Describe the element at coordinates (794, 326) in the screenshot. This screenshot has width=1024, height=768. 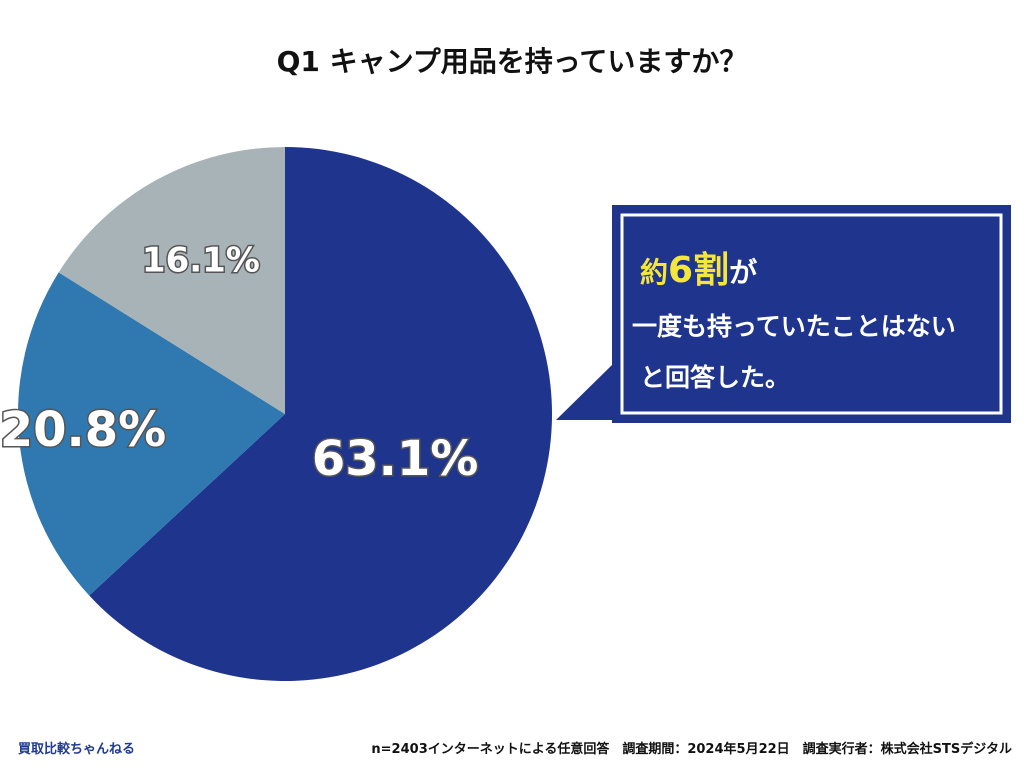
I see `callout-line-2: 一度も持っていたことはない` at that location.